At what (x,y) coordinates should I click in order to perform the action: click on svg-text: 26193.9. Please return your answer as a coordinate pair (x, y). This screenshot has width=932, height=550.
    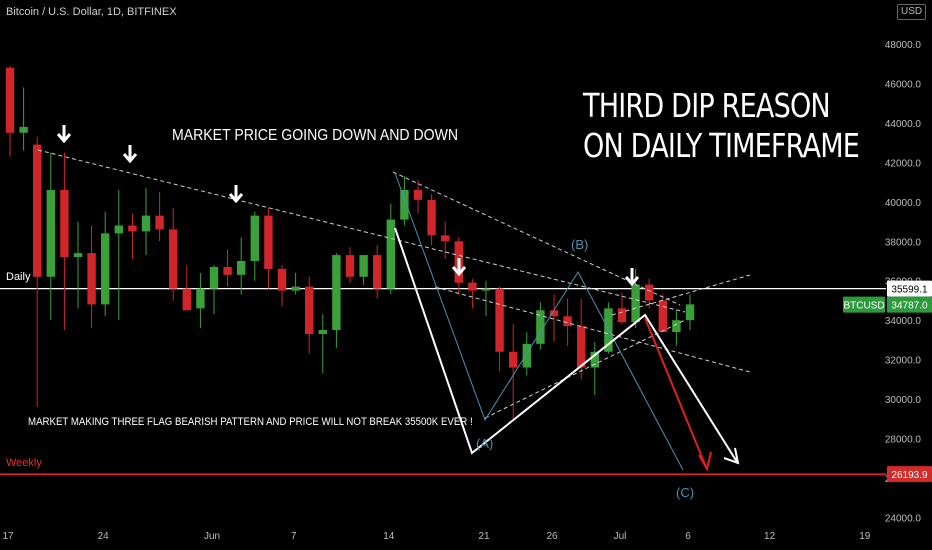
    Looking at the image, I should click on (909, 475).